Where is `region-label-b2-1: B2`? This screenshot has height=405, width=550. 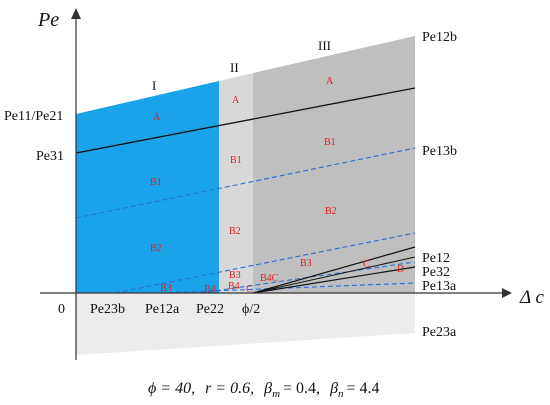 region-label-b2-1: B2 is located at coordinates (156, 248).